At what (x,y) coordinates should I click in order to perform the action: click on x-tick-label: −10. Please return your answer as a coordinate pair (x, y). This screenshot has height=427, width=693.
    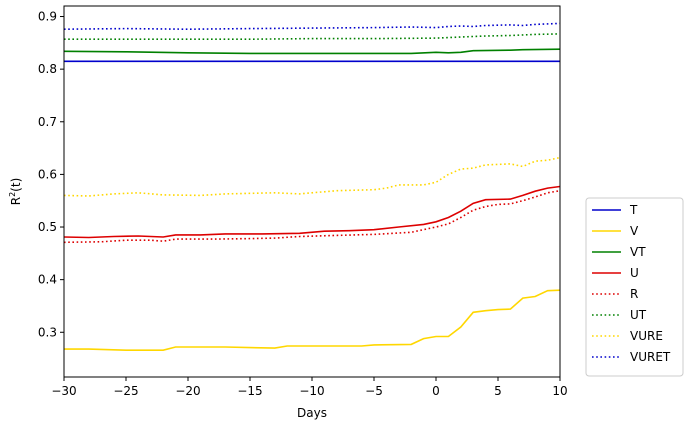
    Looking at the image, I should click on (311, 391).